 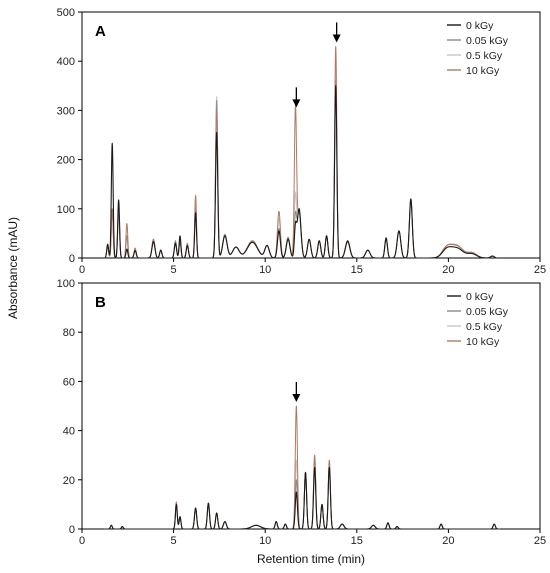 What do you see at coordinates (100, 31) in the screenshot?
I see `panel-label: A` at bounding box center [100, 31].